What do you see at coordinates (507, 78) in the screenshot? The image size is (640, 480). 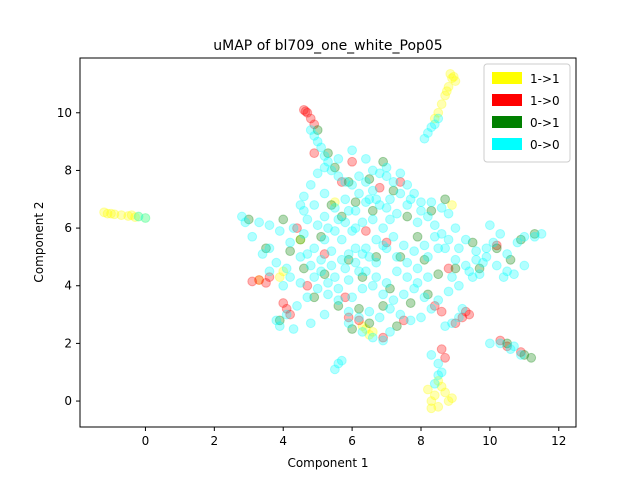 I see `legend-swatch` at bounding box center [507, 78].